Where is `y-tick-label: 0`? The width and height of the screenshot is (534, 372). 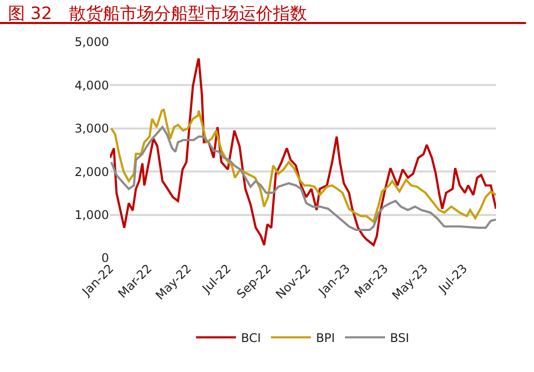
y-tick-label: 0 is located at coordinates (105, 258).